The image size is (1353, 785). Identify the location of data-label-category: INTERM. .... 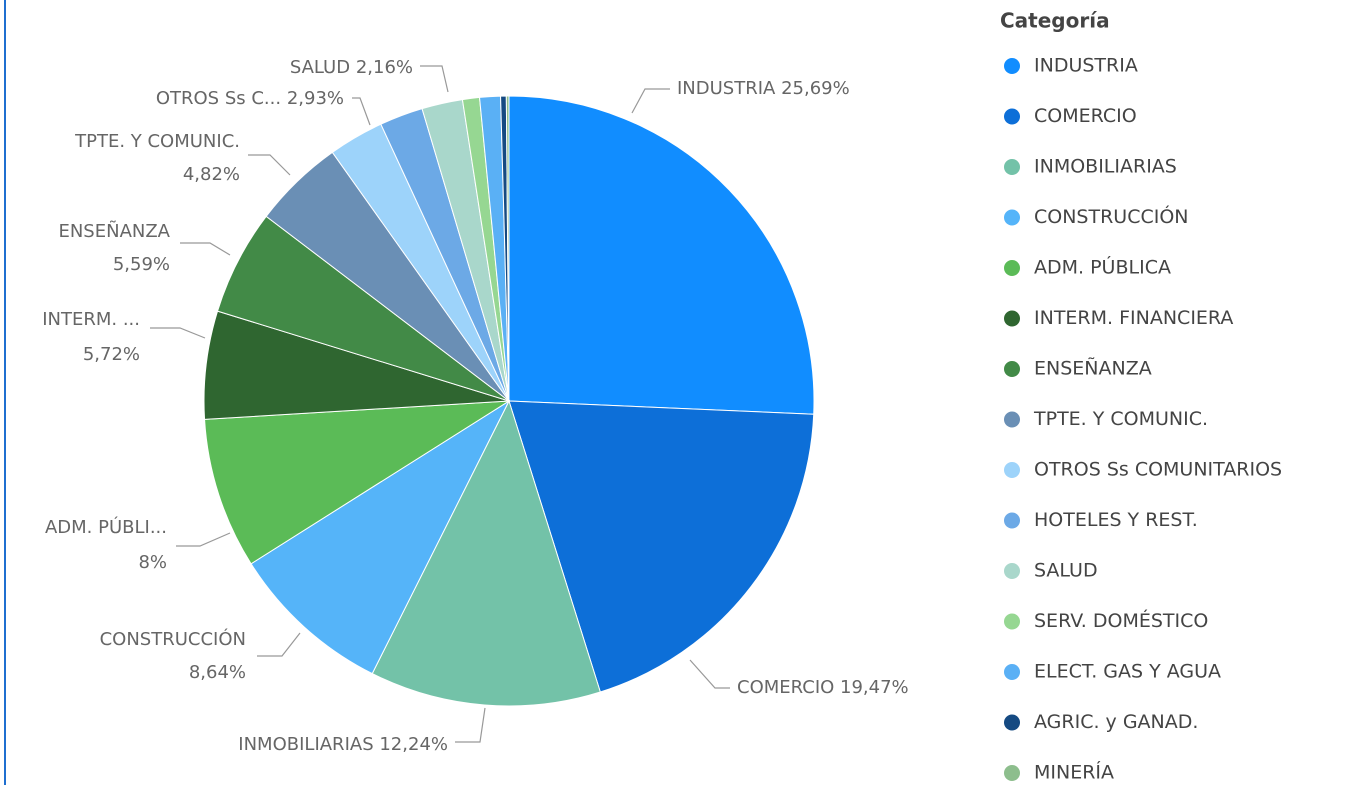
(91, 319).